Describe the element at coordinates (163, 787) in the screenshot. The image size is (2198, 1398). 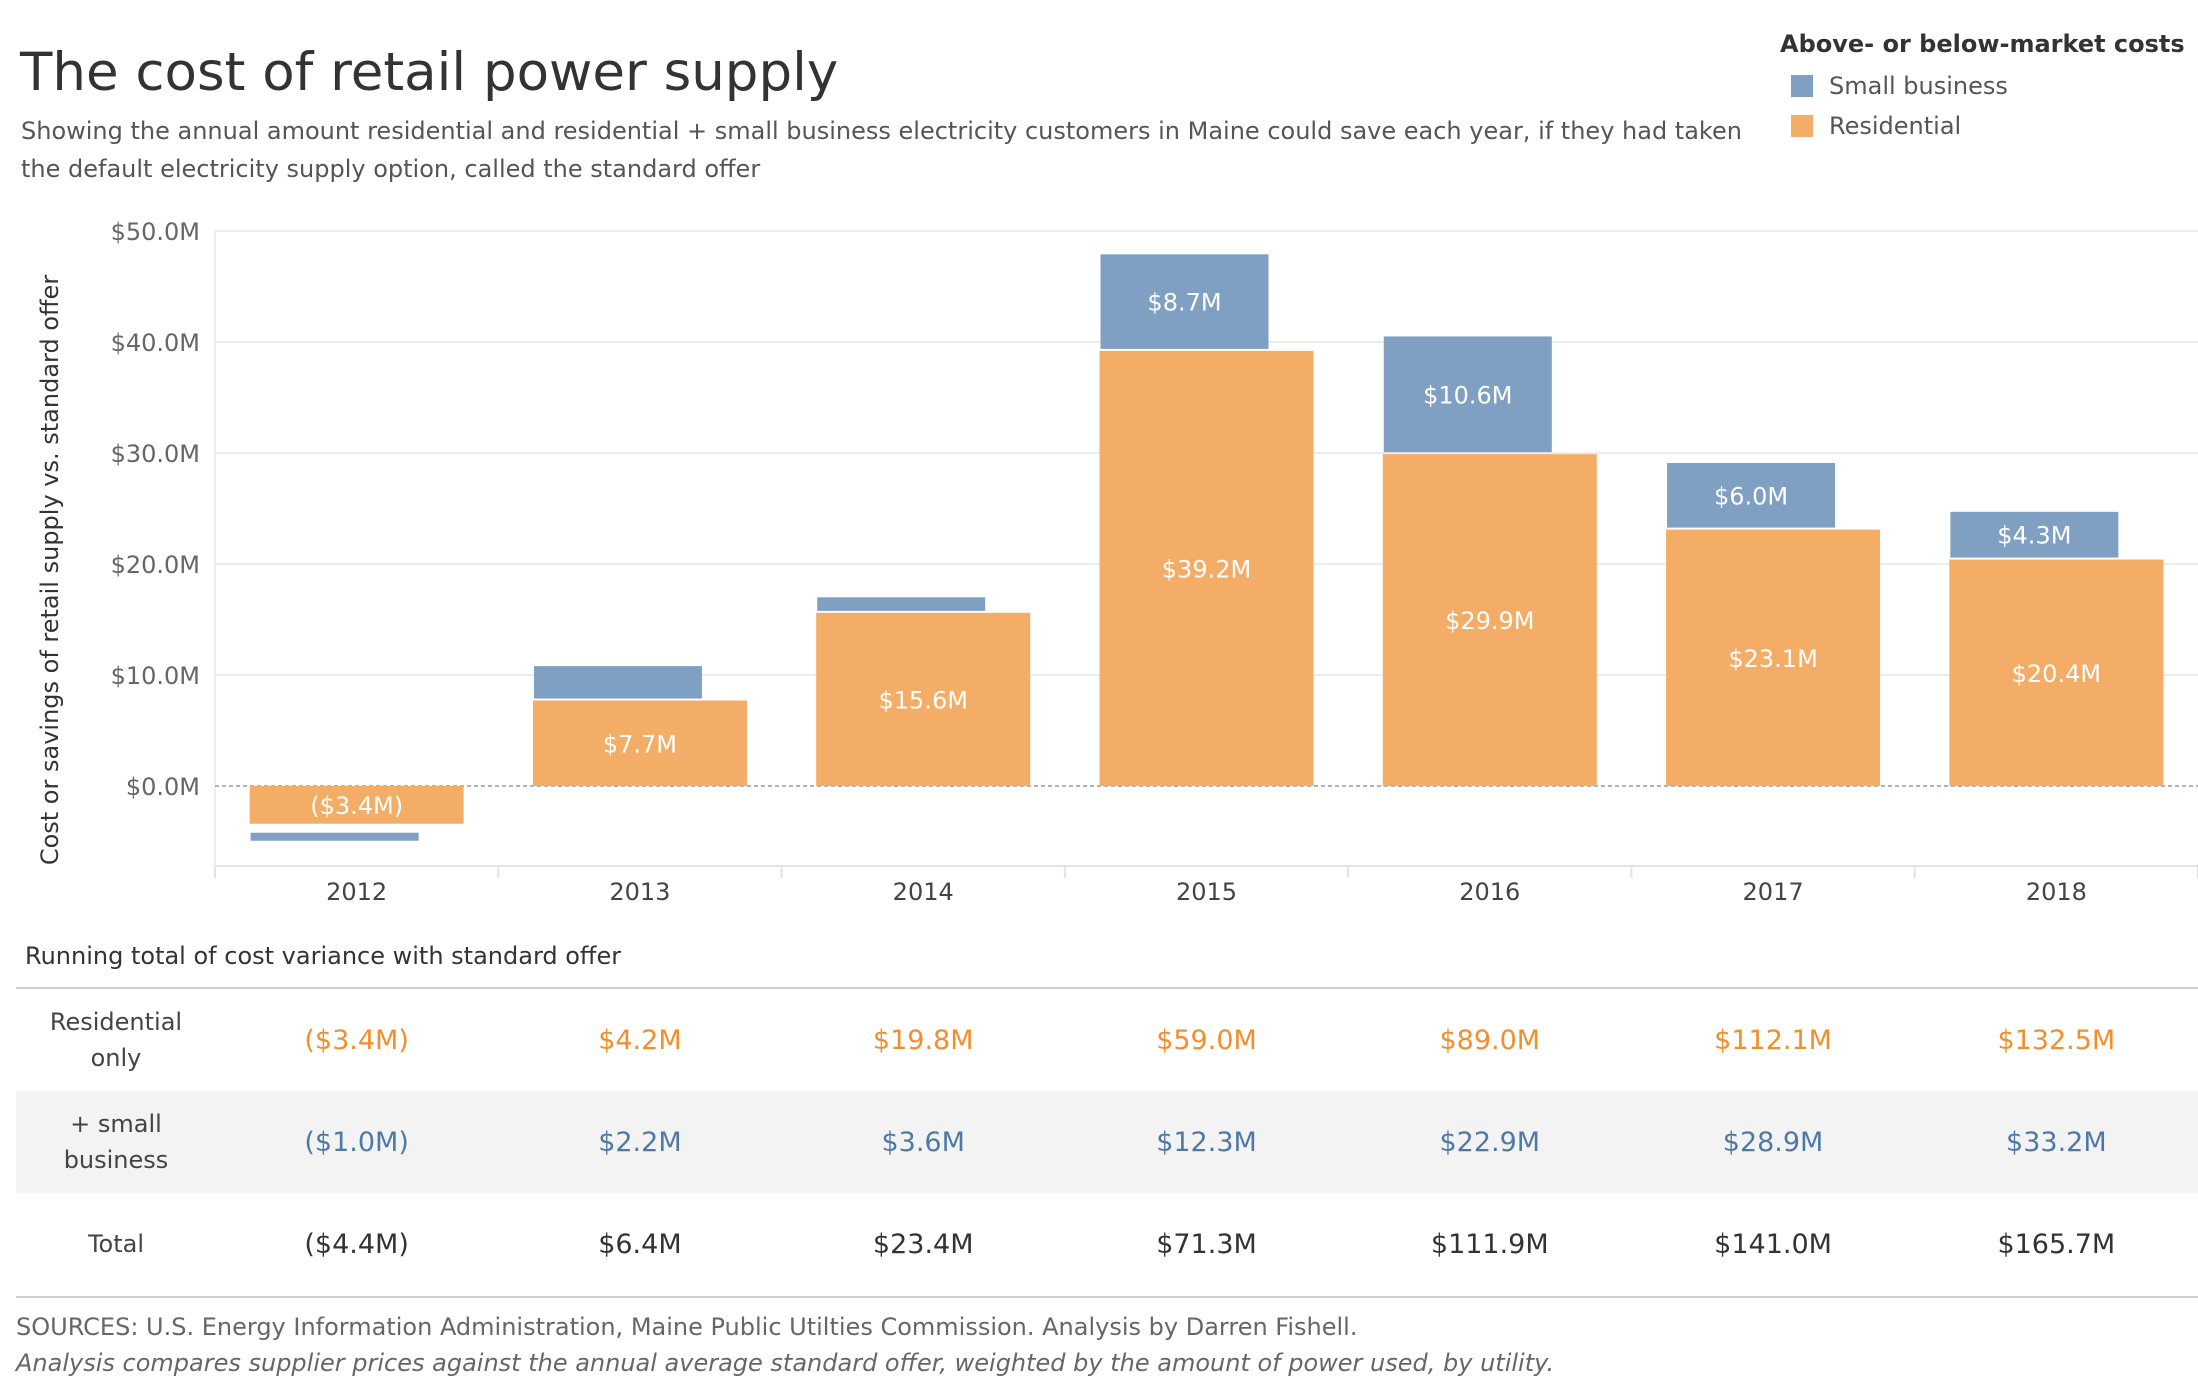
I see `y-tick-label: $0.0M` at that location.